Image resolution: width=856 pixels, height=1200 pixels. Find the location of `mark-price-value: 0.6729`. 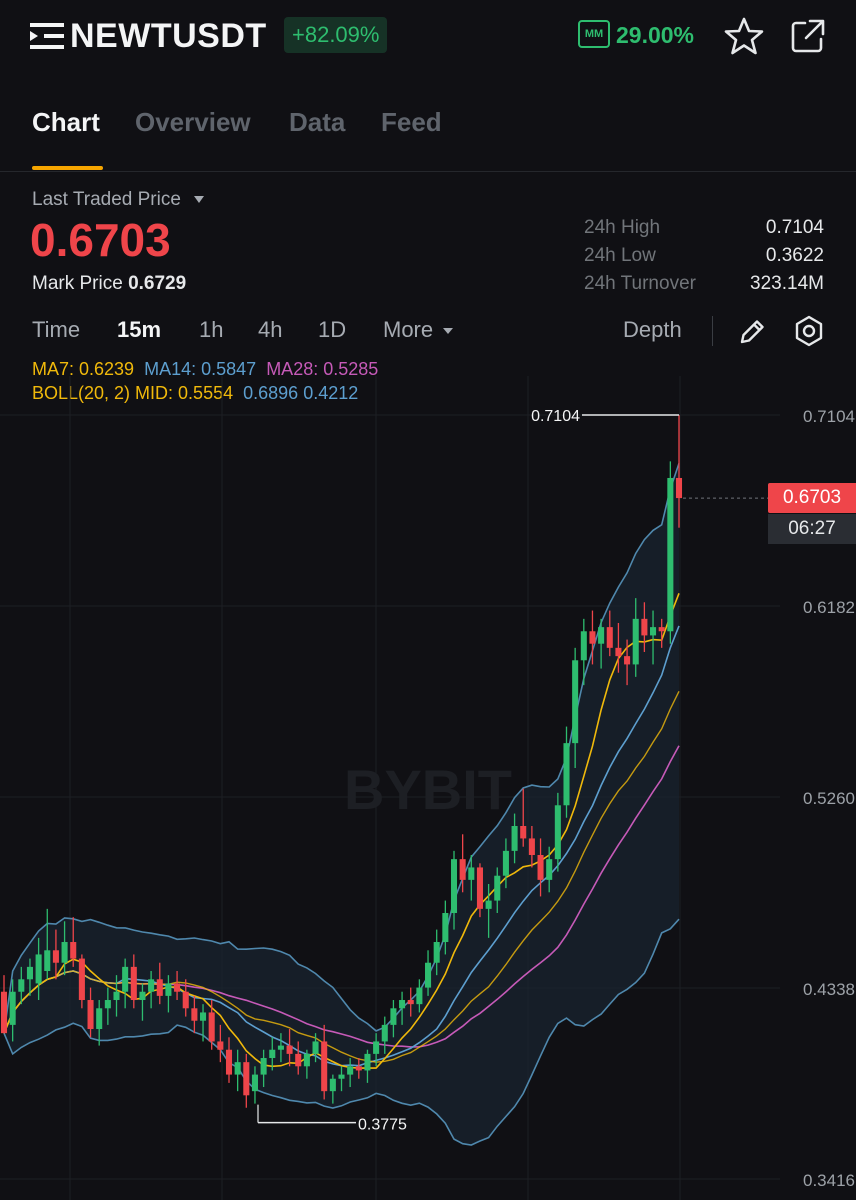

mark-price-value: 0.6729 is located at coordinates (157, 283).